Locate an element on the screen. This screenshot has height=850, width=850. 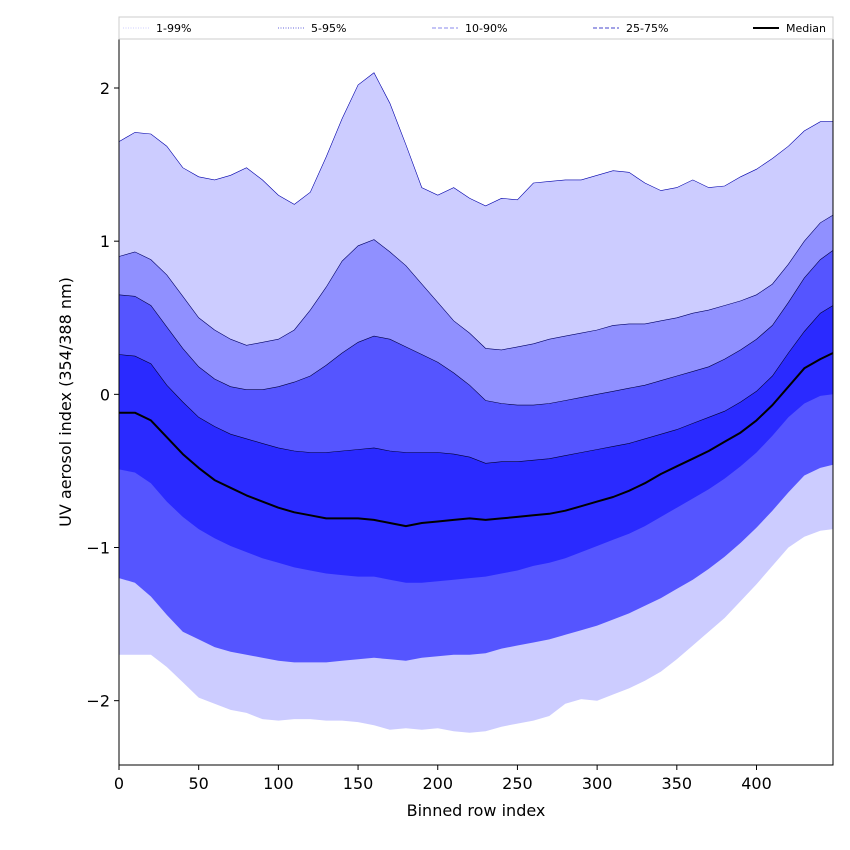
x-axis: 0 50 100 150 200 250 300 350 400 is located at coordinates (443, 779).